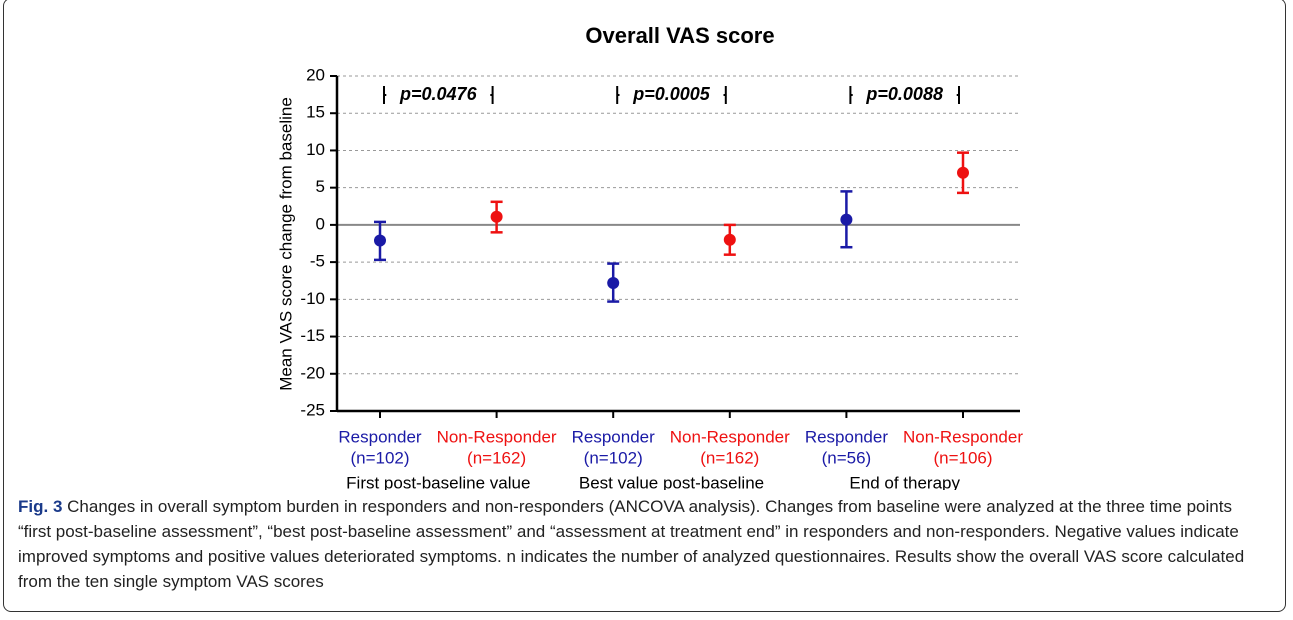 The height and width of the screenshot is (620, 1293). Describe the element at coordinates (315, 112) in the screenshot. I see `y-tick-label: 15` at that location.